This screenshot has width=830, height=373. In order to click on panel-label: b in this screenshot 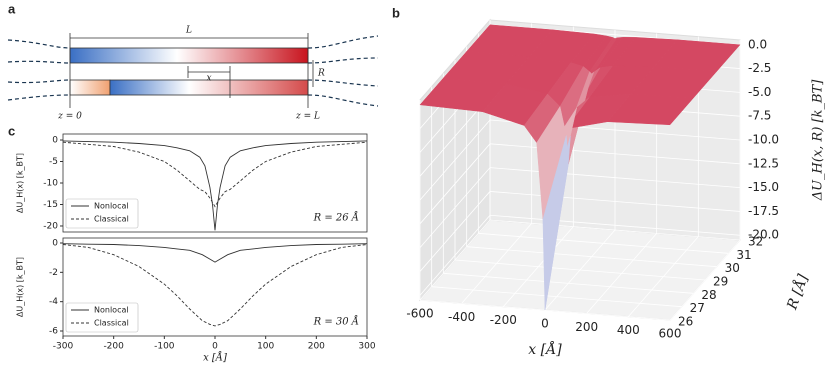, I will do `click(396, 12)`.